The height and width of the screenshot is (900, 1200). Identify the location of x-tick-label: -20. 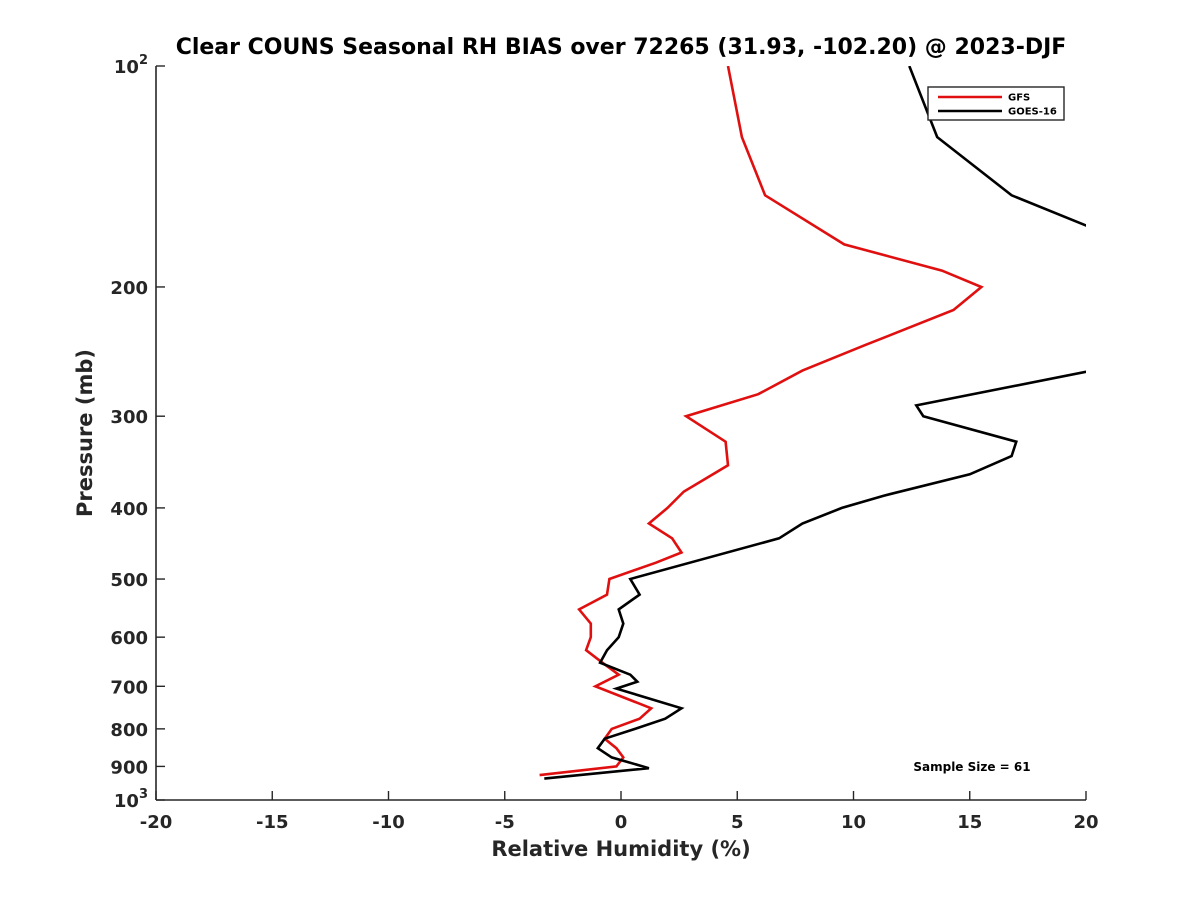
(156, 822).